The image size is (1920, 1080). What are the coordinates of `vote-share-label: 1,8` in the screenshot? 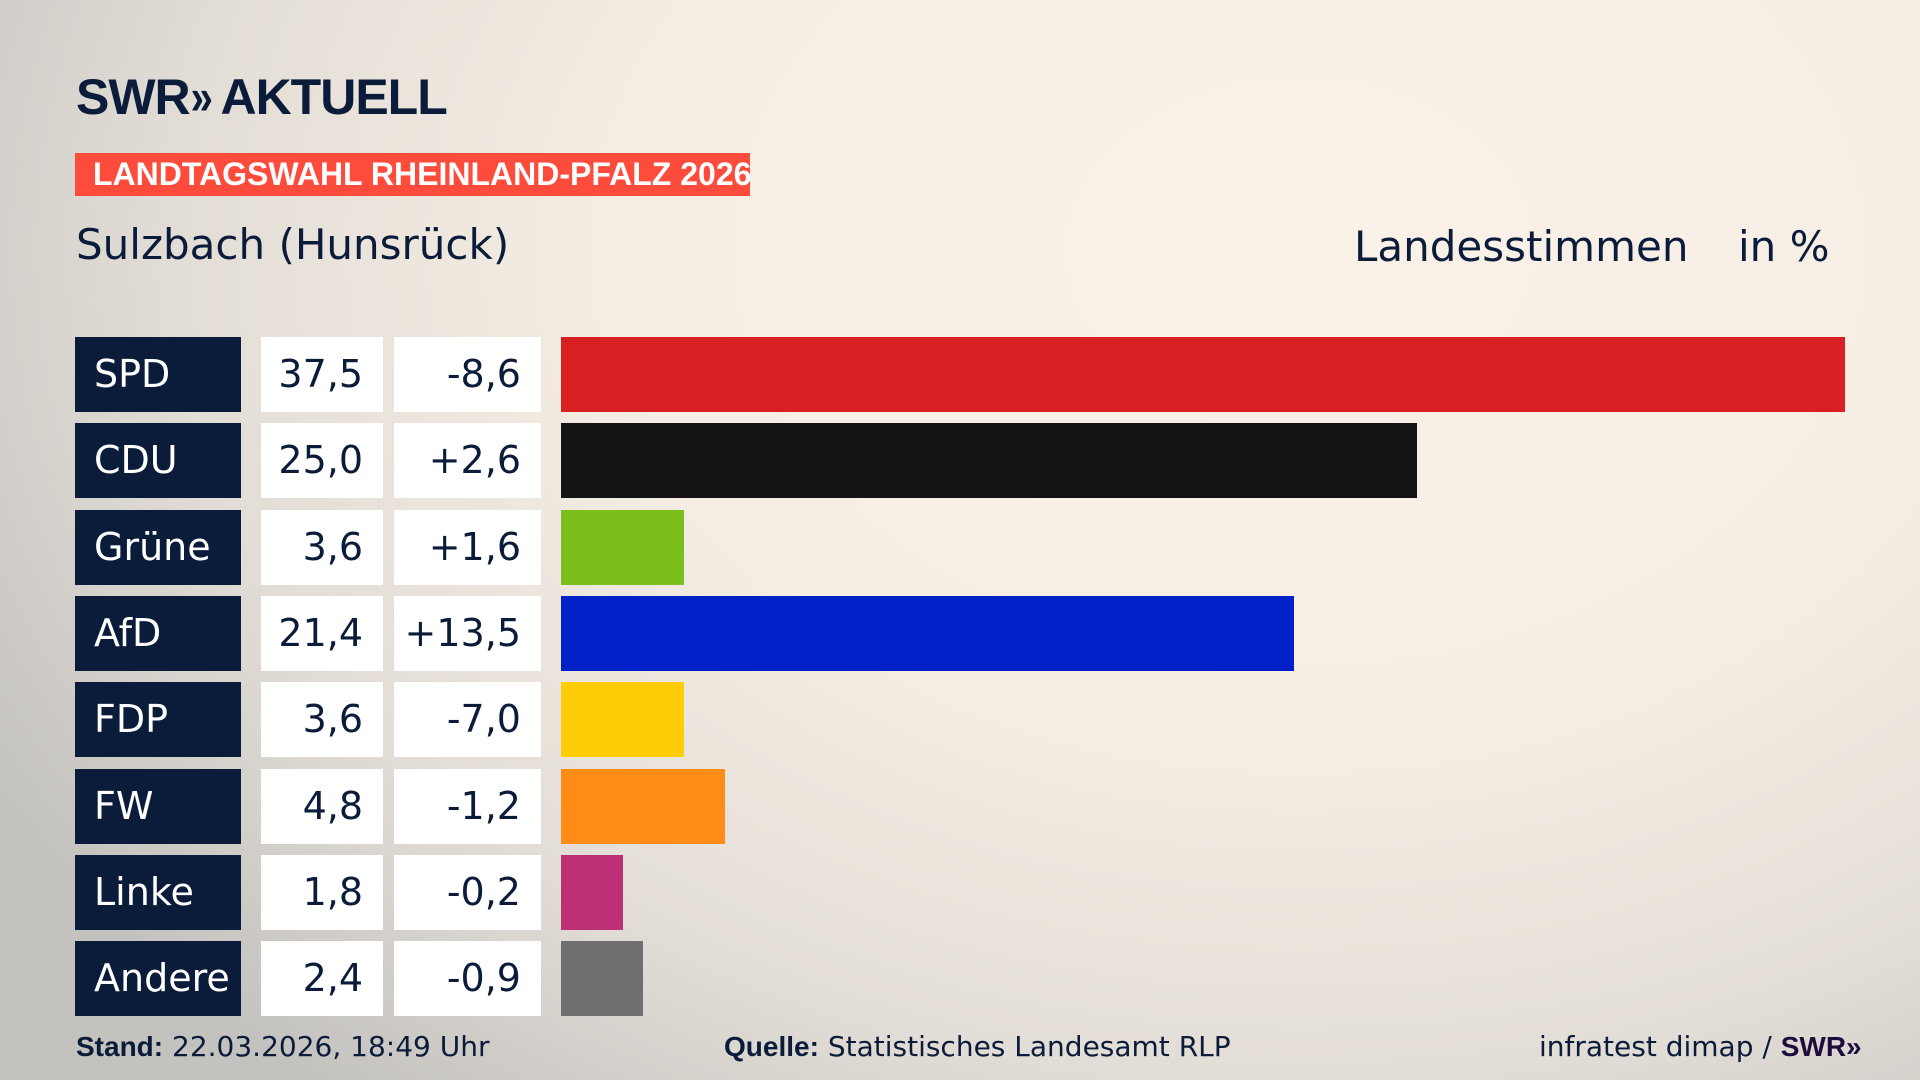 It's located at (322, 892).